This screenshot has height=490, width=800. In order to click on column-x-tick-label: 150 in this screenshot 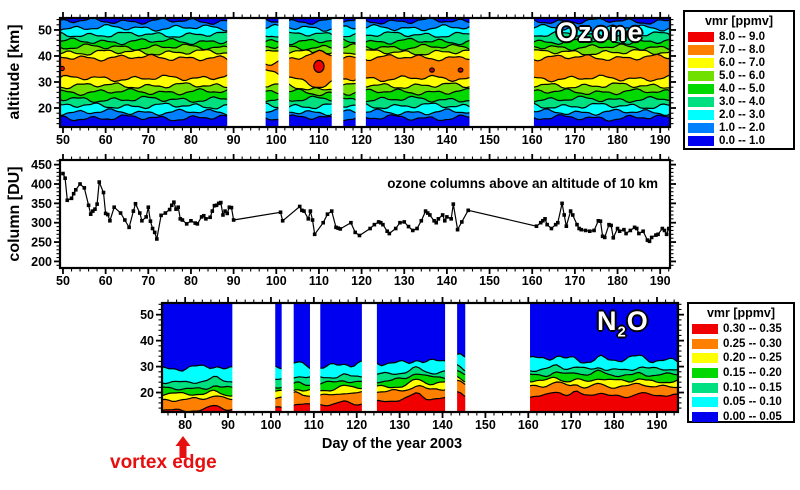, I will do `click(489, 281)`.